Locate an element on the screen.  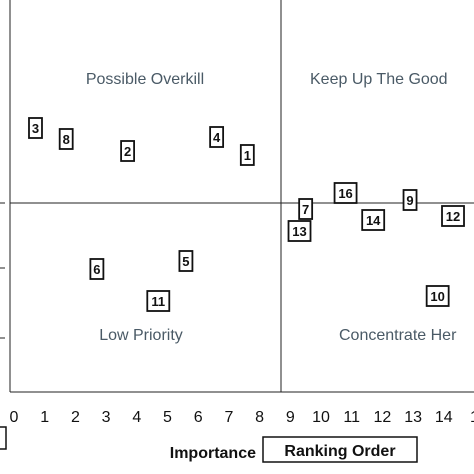
x-tick-label: 6 is located at coordinates (198, 417).